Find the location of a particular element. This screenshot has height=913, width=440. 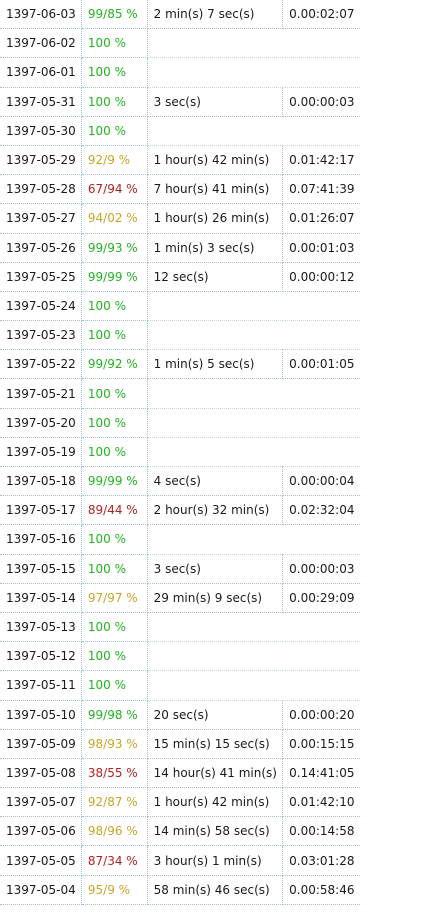

uptime-percent-cell: 94/02 % is located at coordinates (114, 219).